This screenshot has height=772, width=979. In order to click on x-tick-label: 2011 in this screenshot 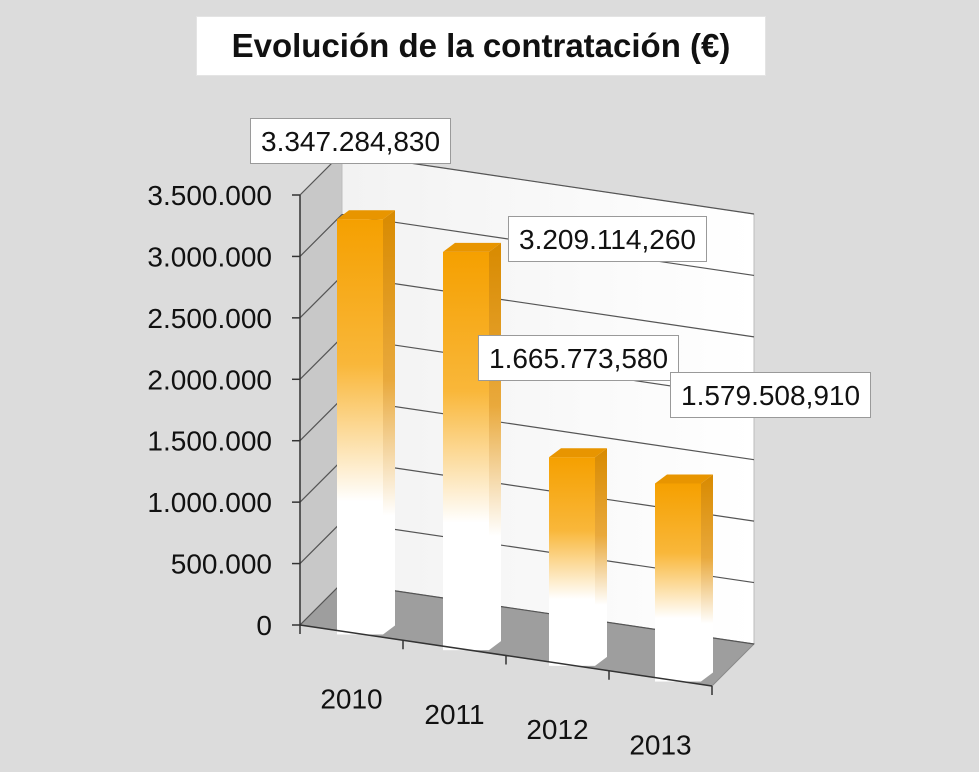, I will do `click(454, 714)`.